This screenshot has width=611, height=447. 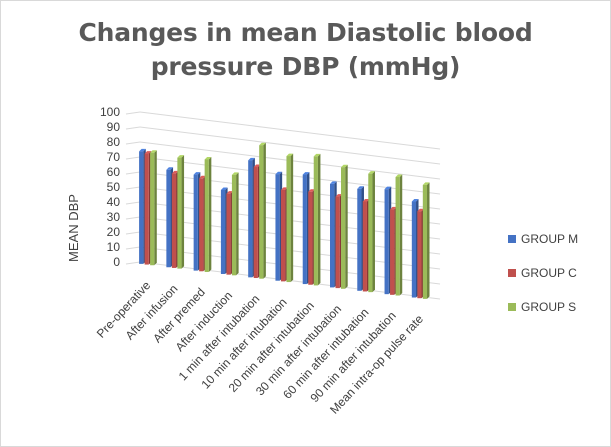 What do you see at coordinates (543, 283) in the screenshot?
I see `legend: GROUP M GROUP C GROUP S` at bounding box center [543, 283].